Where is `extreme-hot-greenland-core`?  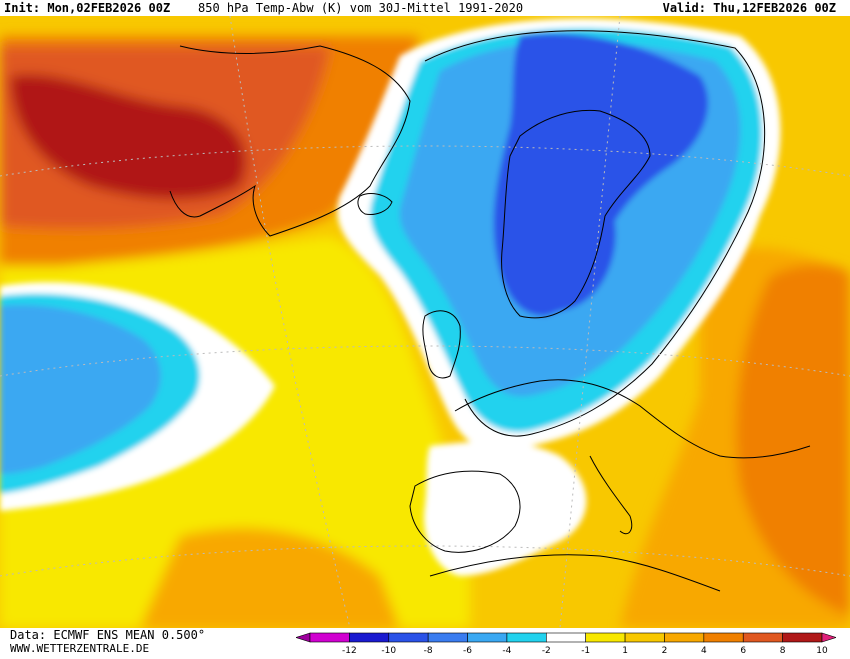
extreme-hot-greenland-core is located at coordinates (128, 137).